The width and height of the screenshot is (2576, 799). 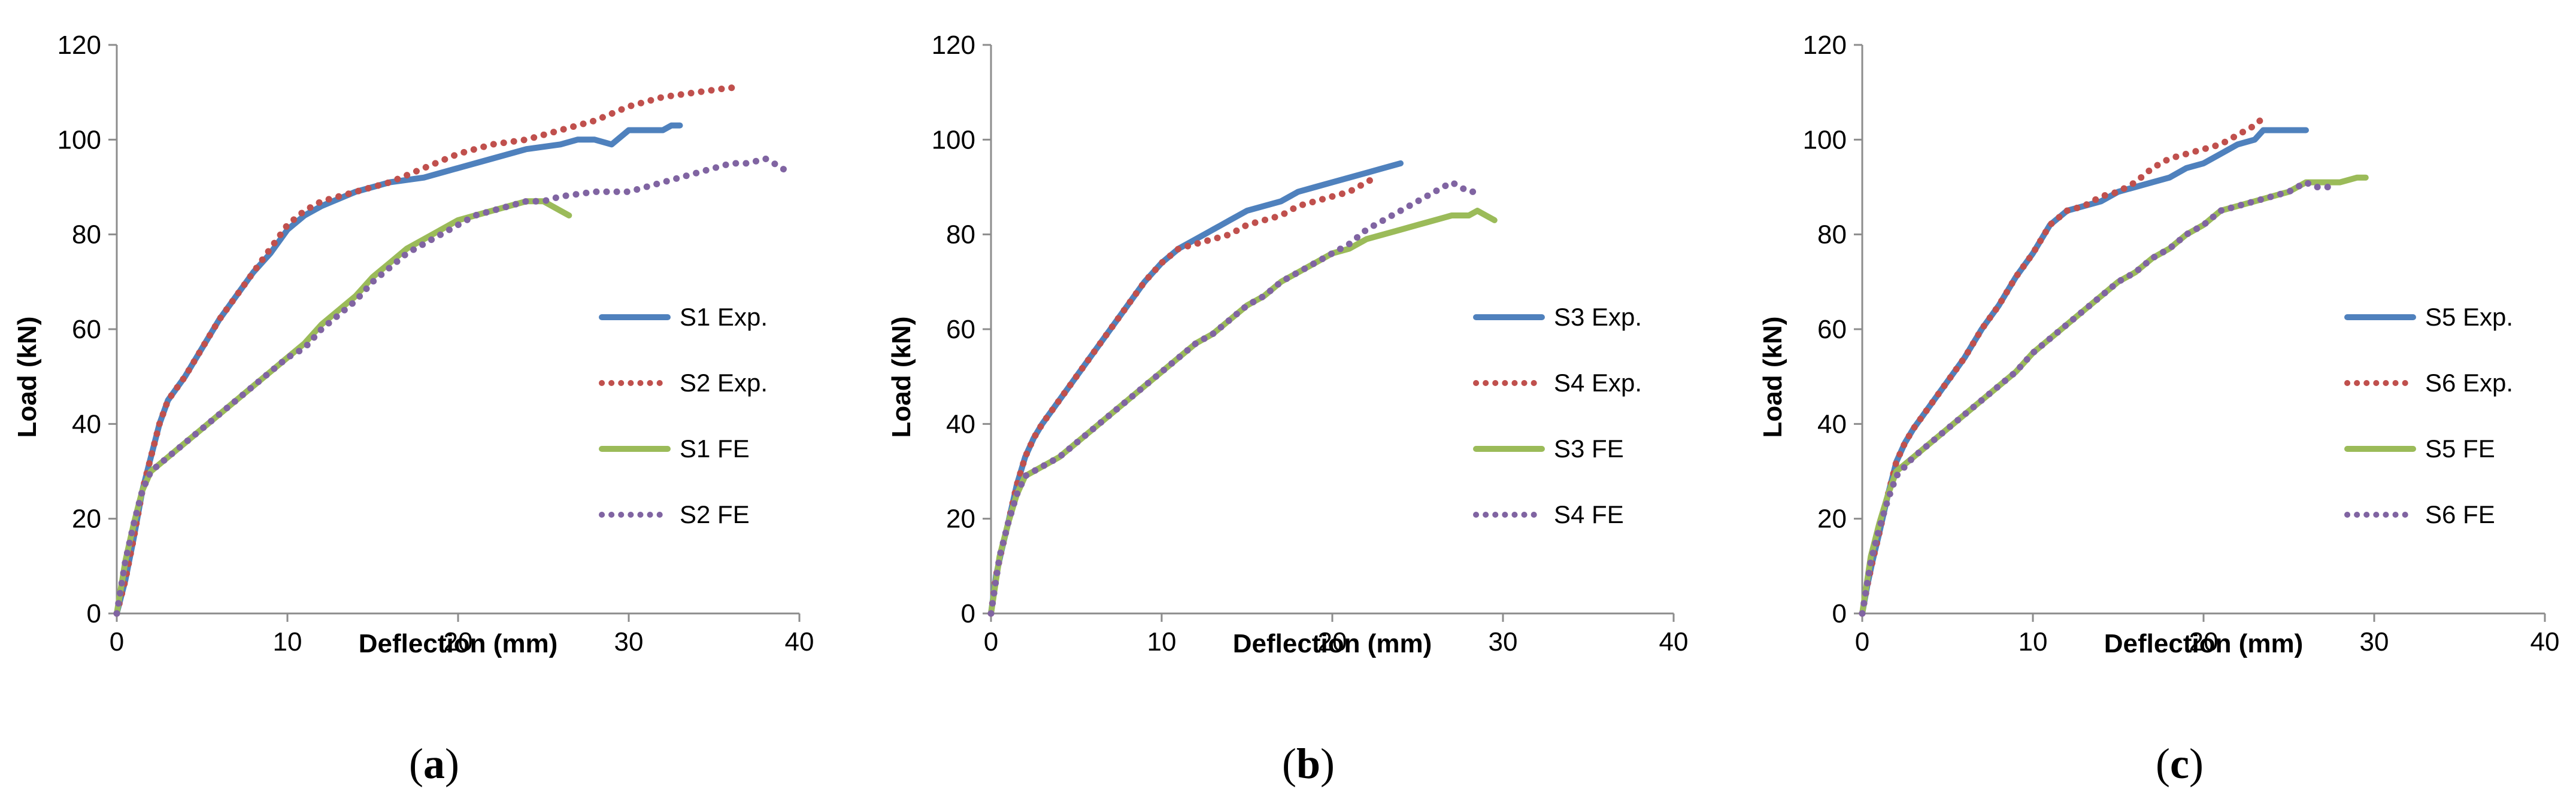 I want to click on legend-entry: S5 Exp., so click(x=2469, y=317).